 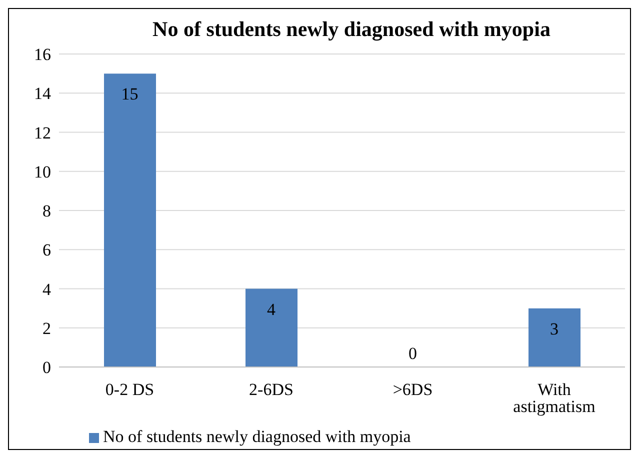 What do you see at coordinates (352, 29) in the screenshot?
I see `chart-title: No of students newly diagnosed with myopia` at bounding box center [352, 29].